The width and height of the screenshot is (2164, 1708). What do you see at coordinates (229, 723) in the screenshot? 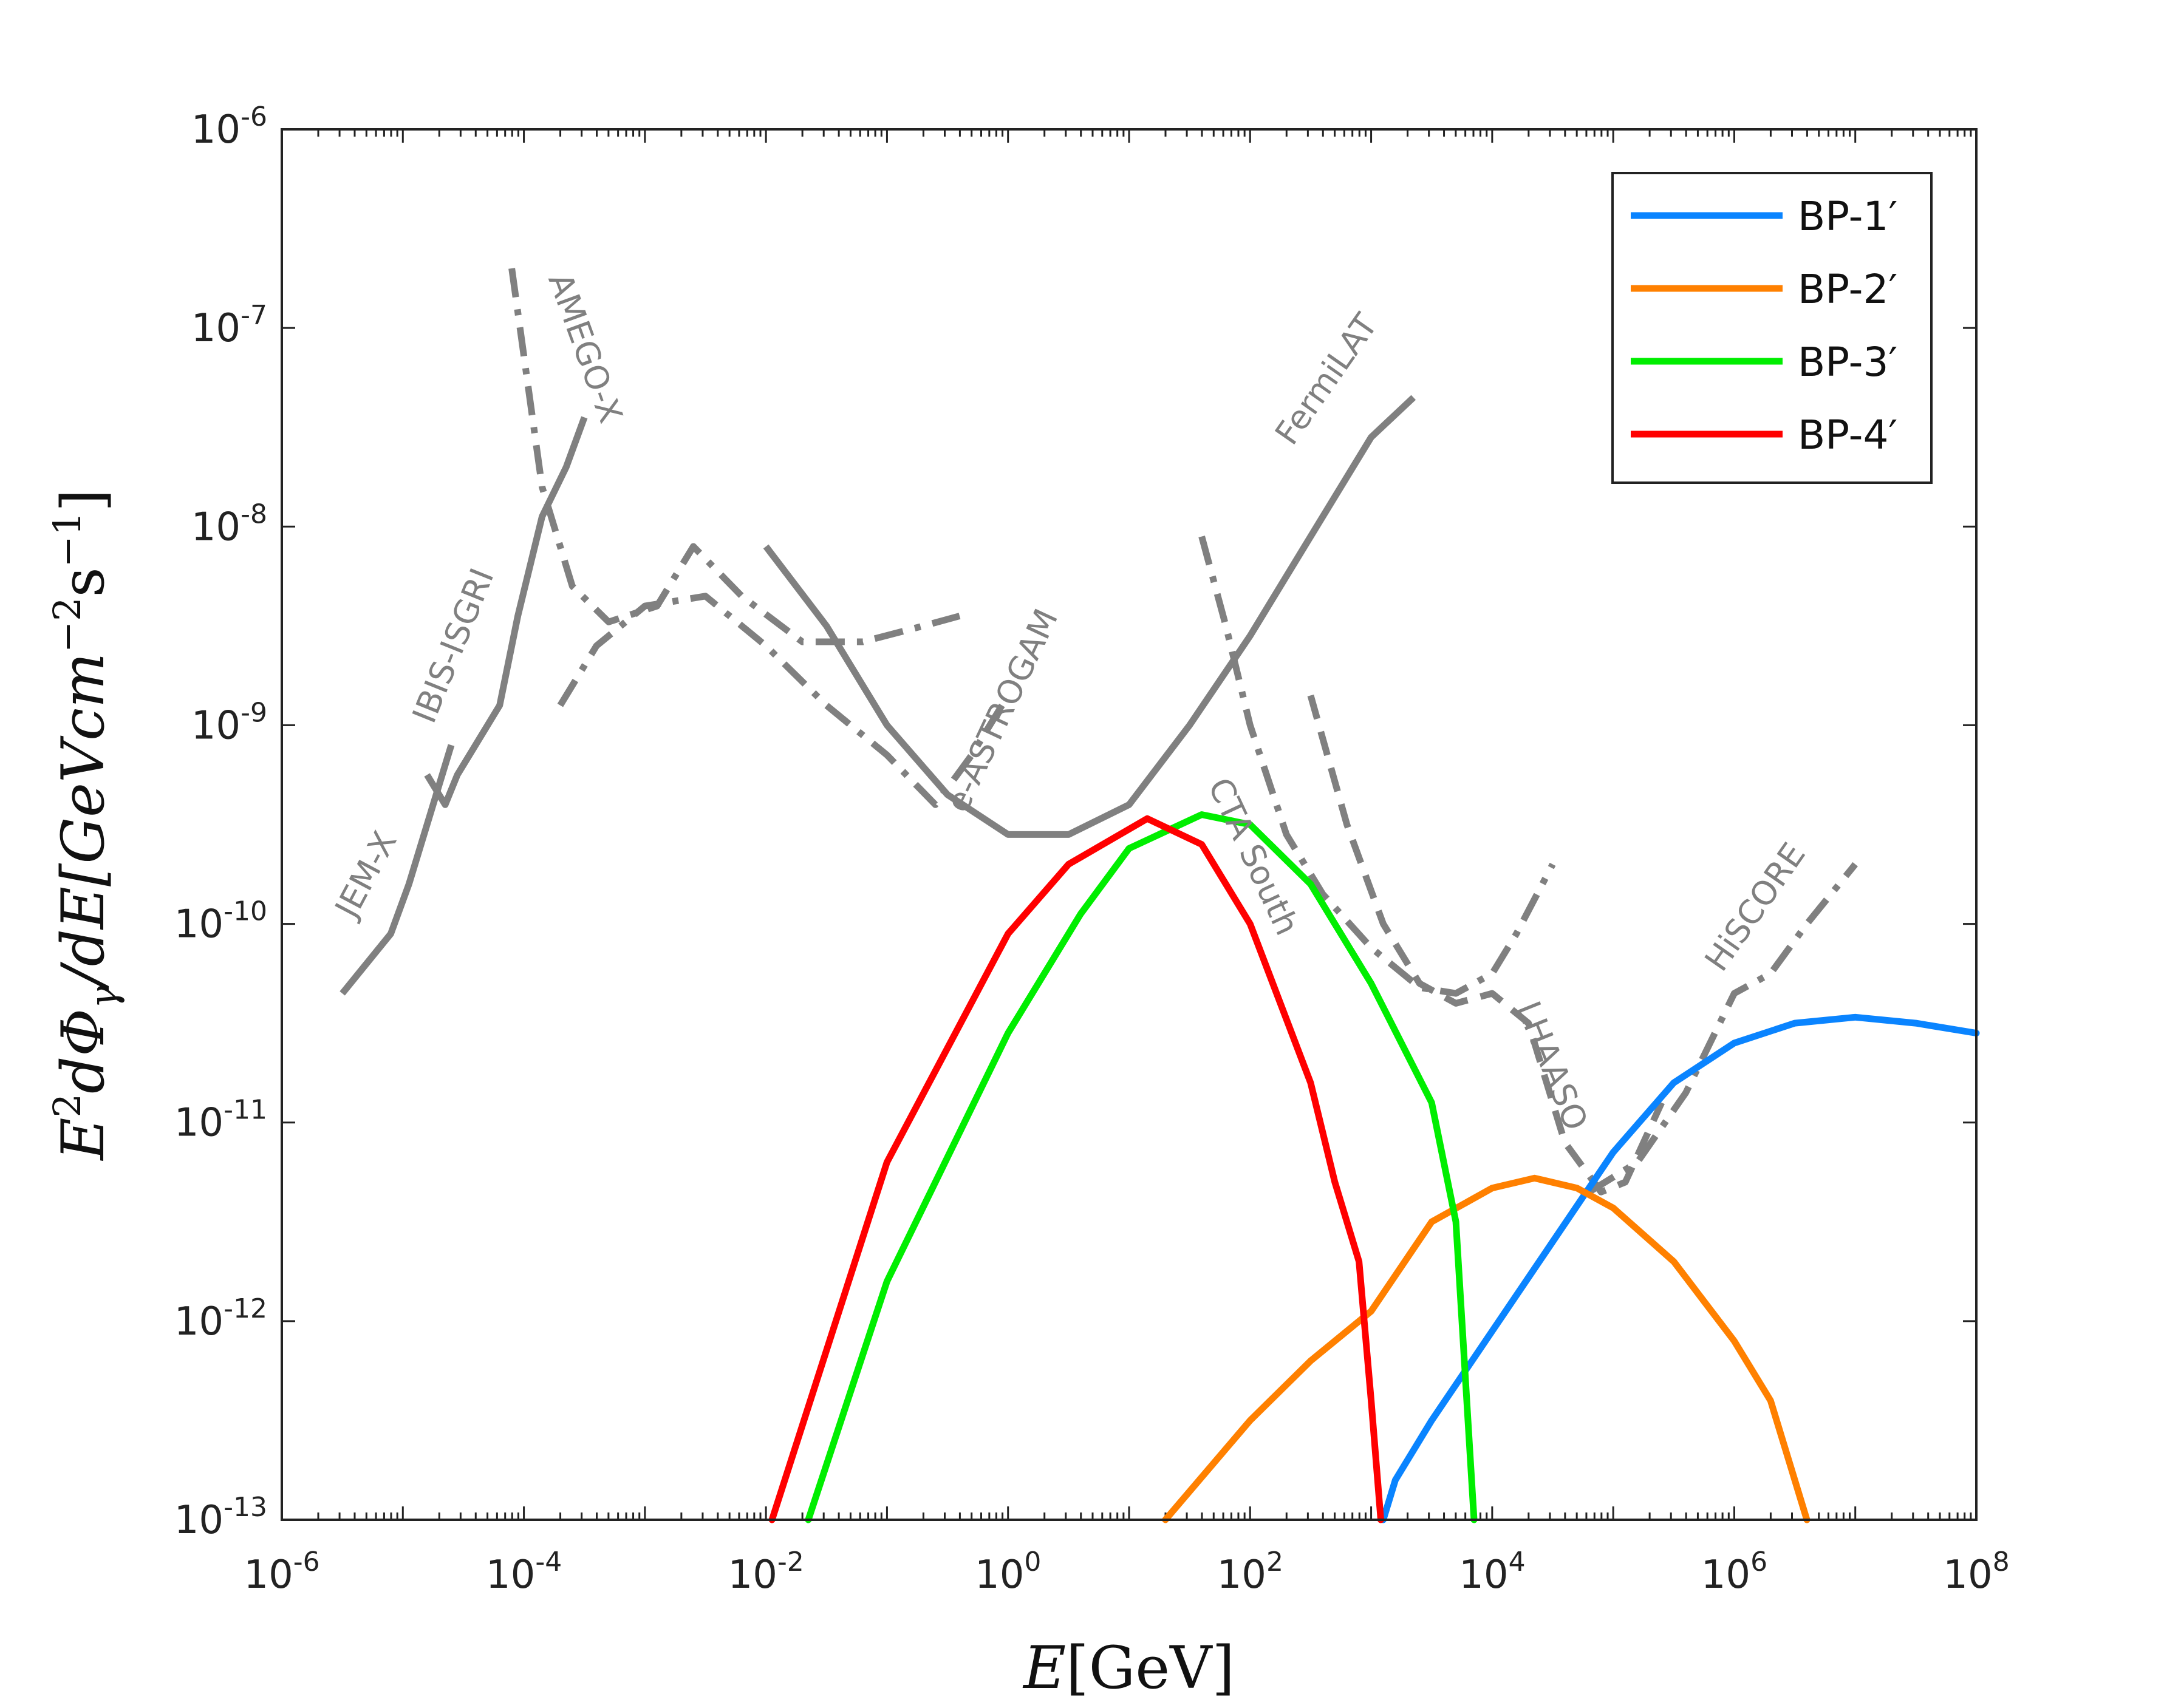
I see `y-tick-label: 10⁻⁹` at bounding box center [229, 723].